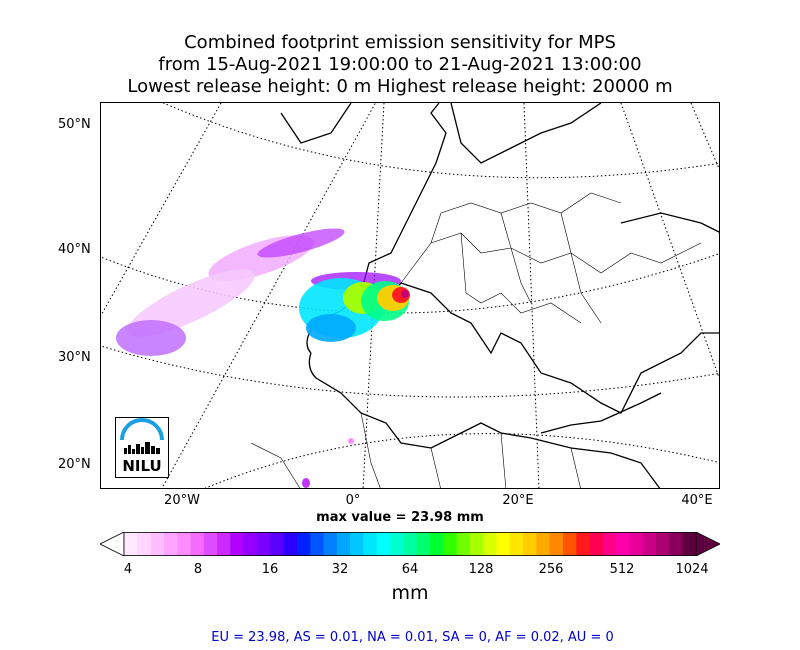  Describe the element at coordinates (400, 517) in the screenshot. I see `max-value-label: max value = 23.98 mm` at that location.